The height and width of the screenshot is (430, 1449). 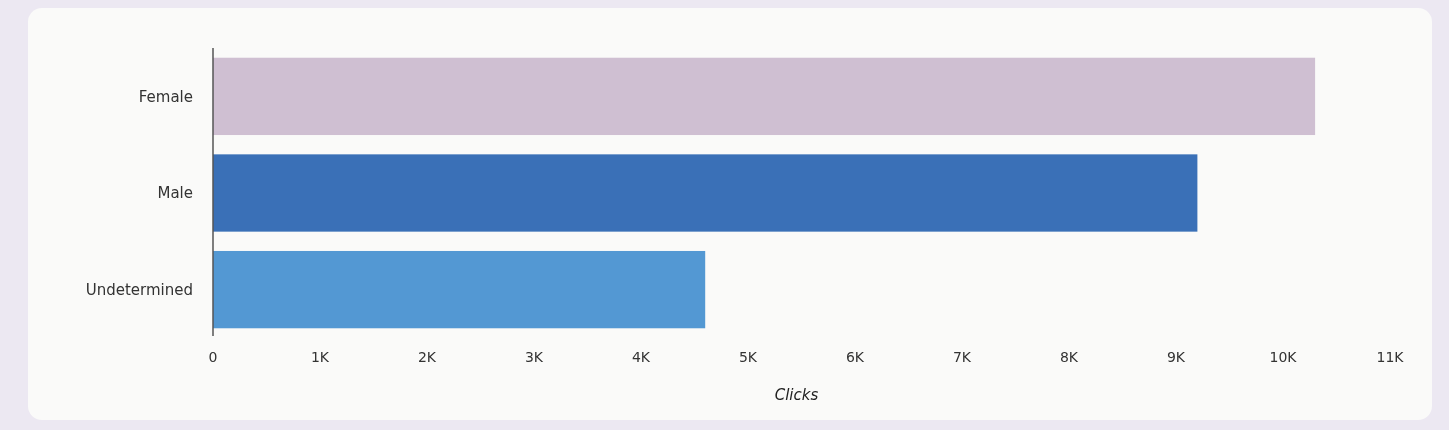 What do you see at coordinates (1283, 357) in the screenshot?
I see `x-tick-label: 10K` at bounding box center [1283, 357].